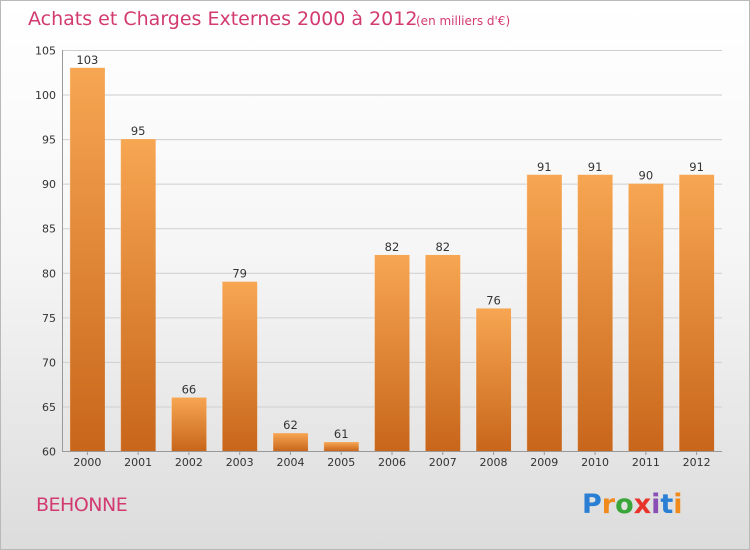 This screenshot has height=550, width=750. What do you see at coordinates (49, 184) in the screenshot?
I see `y-tick-label: 90` at bounding box center [49, 184].